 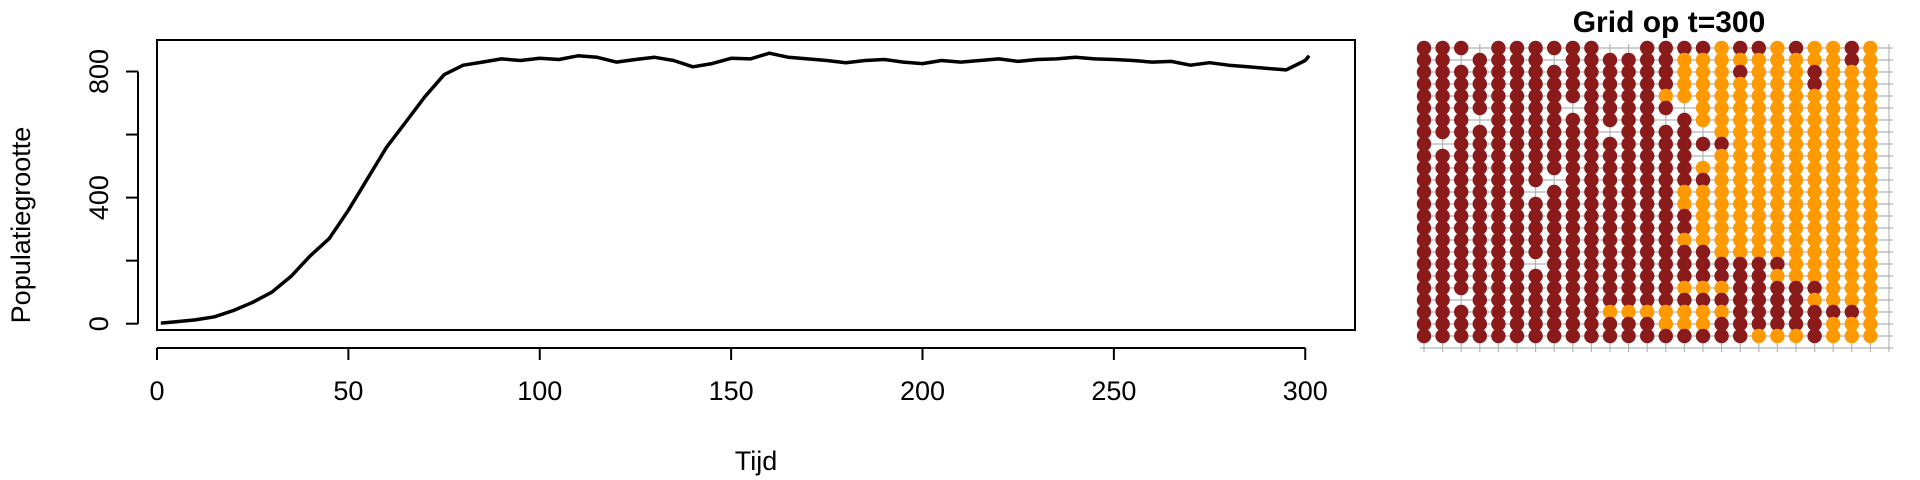 What do you see at coordinates (731, 391) in the screenshot?
I see `x-tick-label: 150` at bounding box center [731, 391].